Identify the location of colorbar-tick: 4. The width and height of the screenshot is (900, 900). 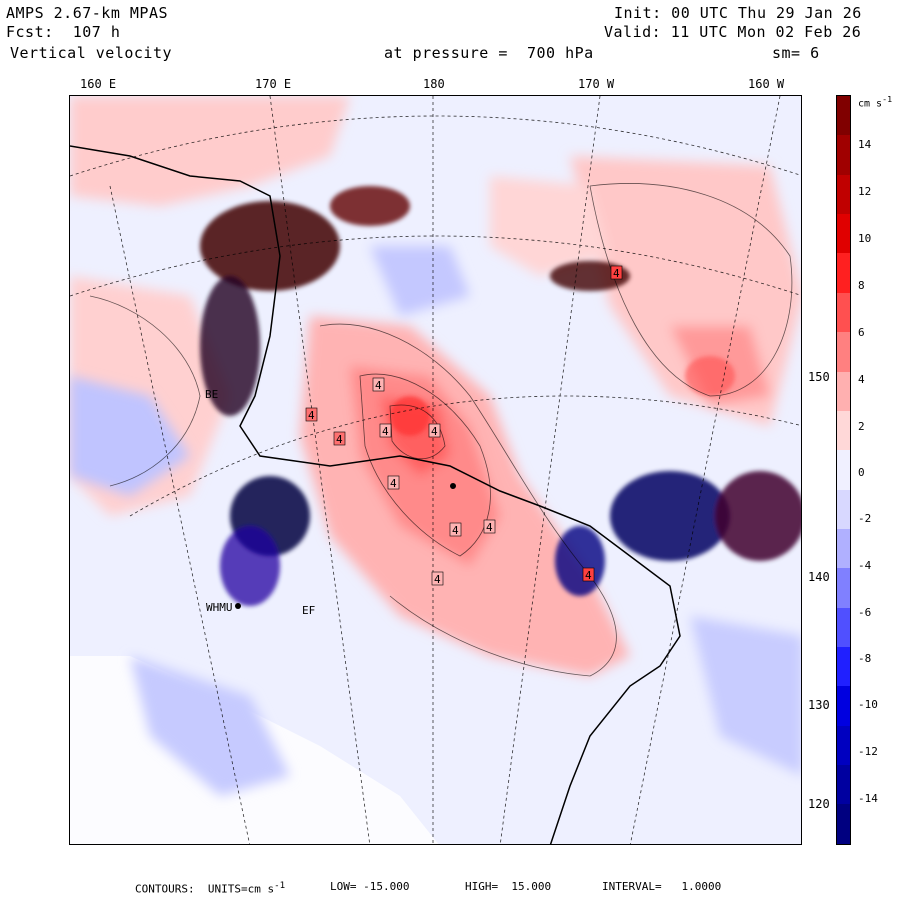
(861, 379).